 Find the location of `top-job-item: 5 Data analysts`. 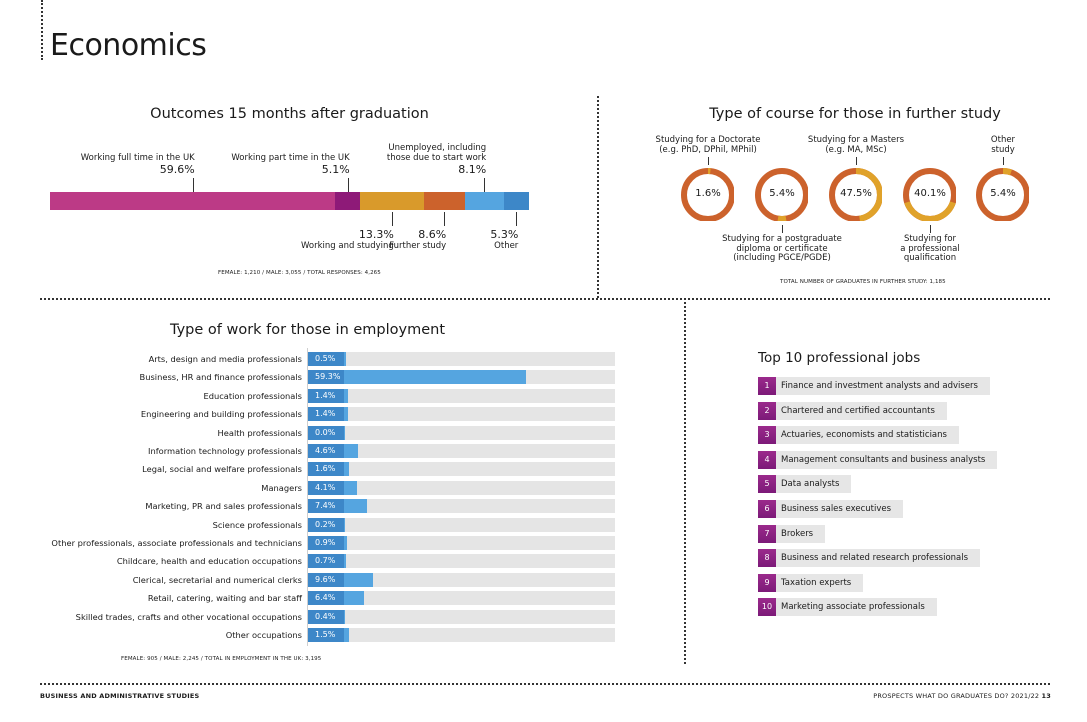

top-job-item: 5 Data analysts is located at coordinates (805, 484).